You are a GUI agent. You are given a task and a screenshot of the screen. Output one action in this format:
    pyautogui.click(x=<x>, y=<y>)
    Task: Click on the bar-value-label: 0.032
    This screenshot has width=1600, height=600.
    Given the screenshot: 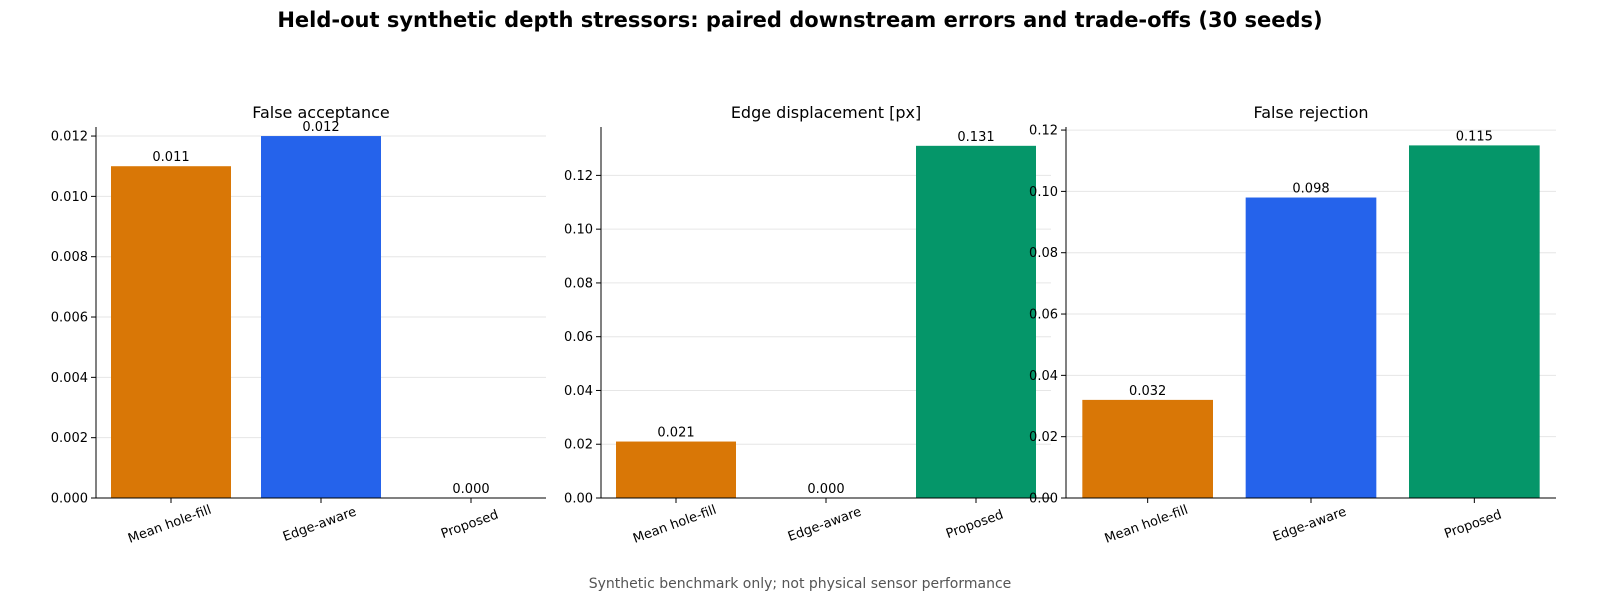 What is the action you would take?
    pyautogui.click(x=1147, y=391)
    